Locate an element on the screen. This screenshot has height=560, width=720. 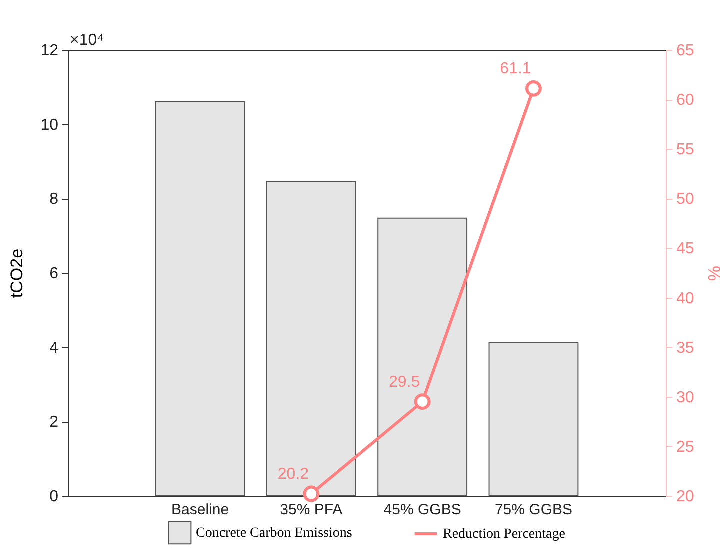
y-axis-title: tCO2e is located at coordinates (17, 273).